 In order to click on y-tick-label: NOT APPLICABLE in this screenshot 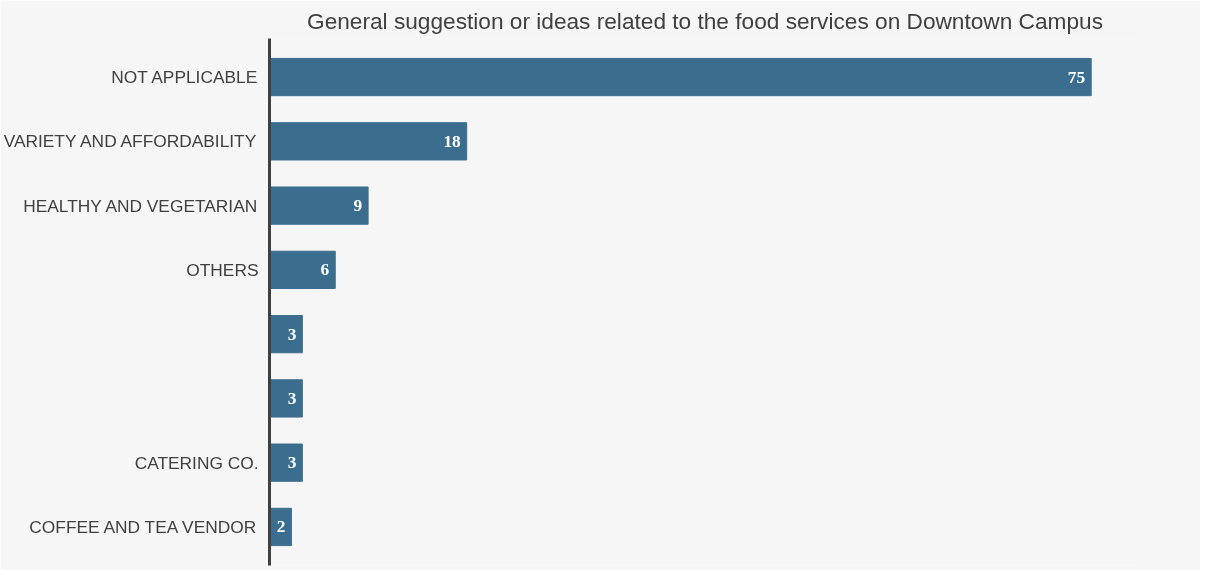, I will do `click(184, 77)`.